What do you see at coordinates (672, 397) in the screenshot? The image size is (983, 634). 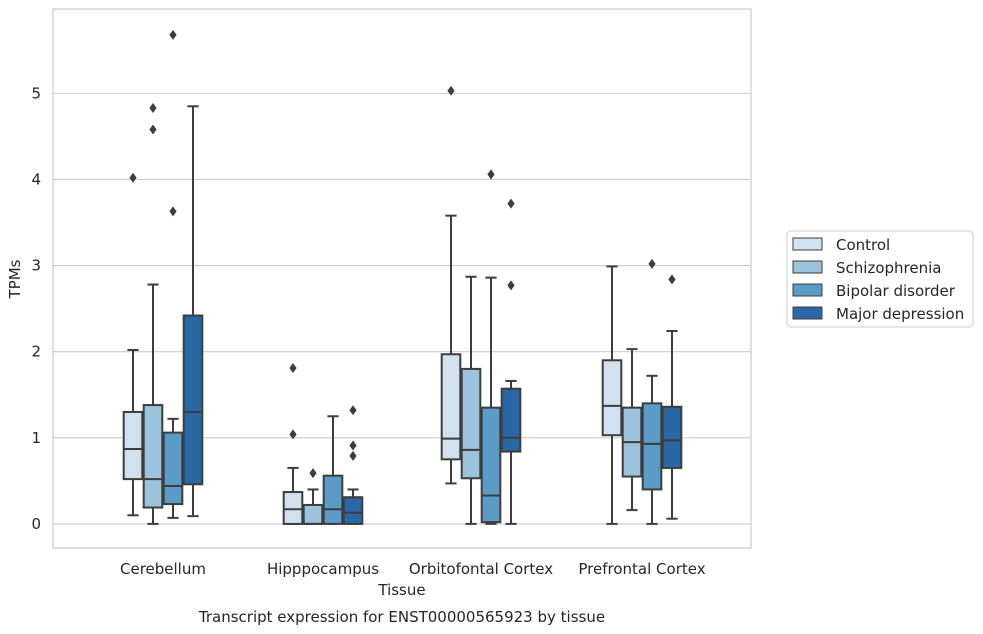 I see `box-prefrontal-cortex-major-depression` at bounding box center [672, 397].